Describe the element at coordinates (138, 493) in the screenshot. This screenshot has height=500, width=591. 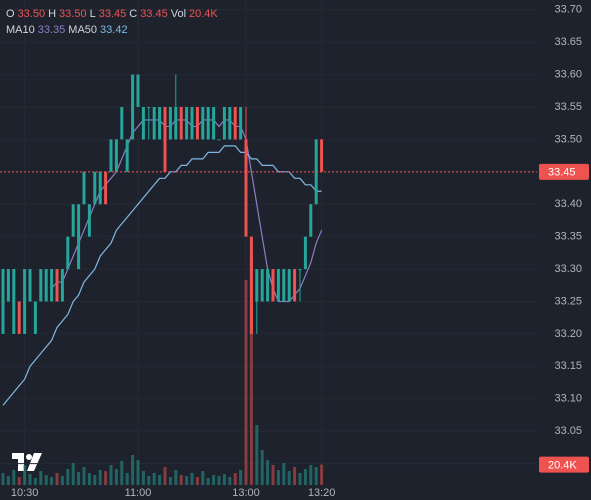
I see `x-tick-label: 11:00` at that location.